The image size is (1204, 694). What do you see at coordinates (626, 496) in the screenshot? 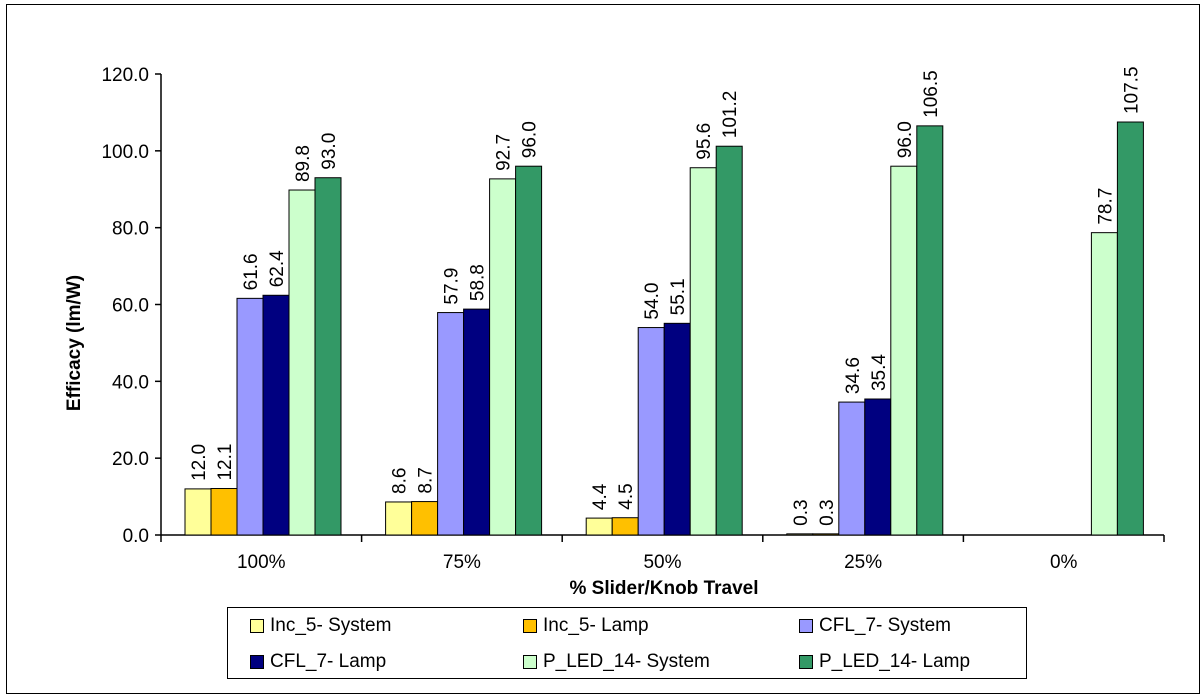
I see `data-label: 4.5` at bounding box center [626, 496].